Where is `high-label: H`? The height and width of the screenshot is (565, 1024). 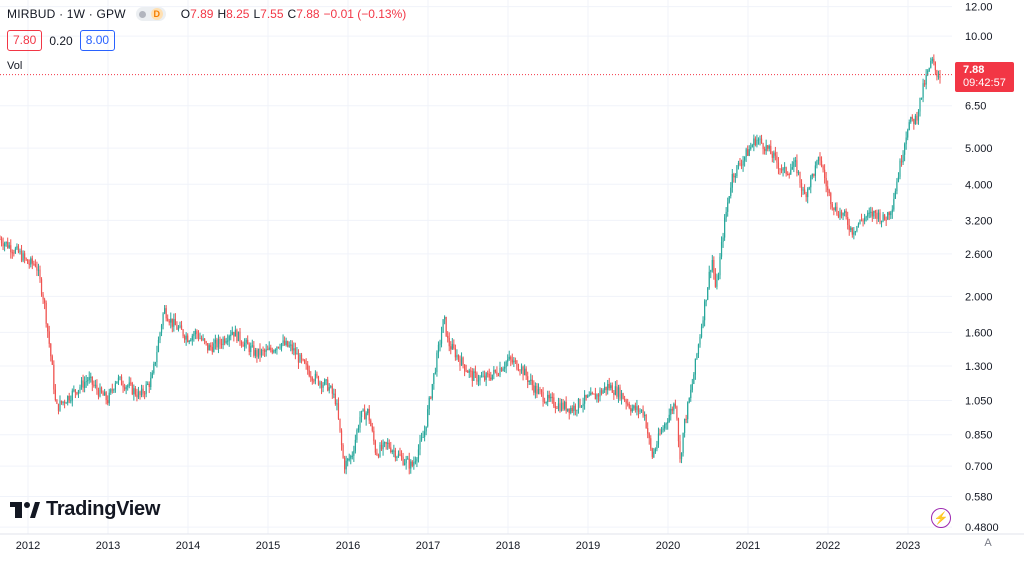 high-label: H is located at coordinates (222, 14).